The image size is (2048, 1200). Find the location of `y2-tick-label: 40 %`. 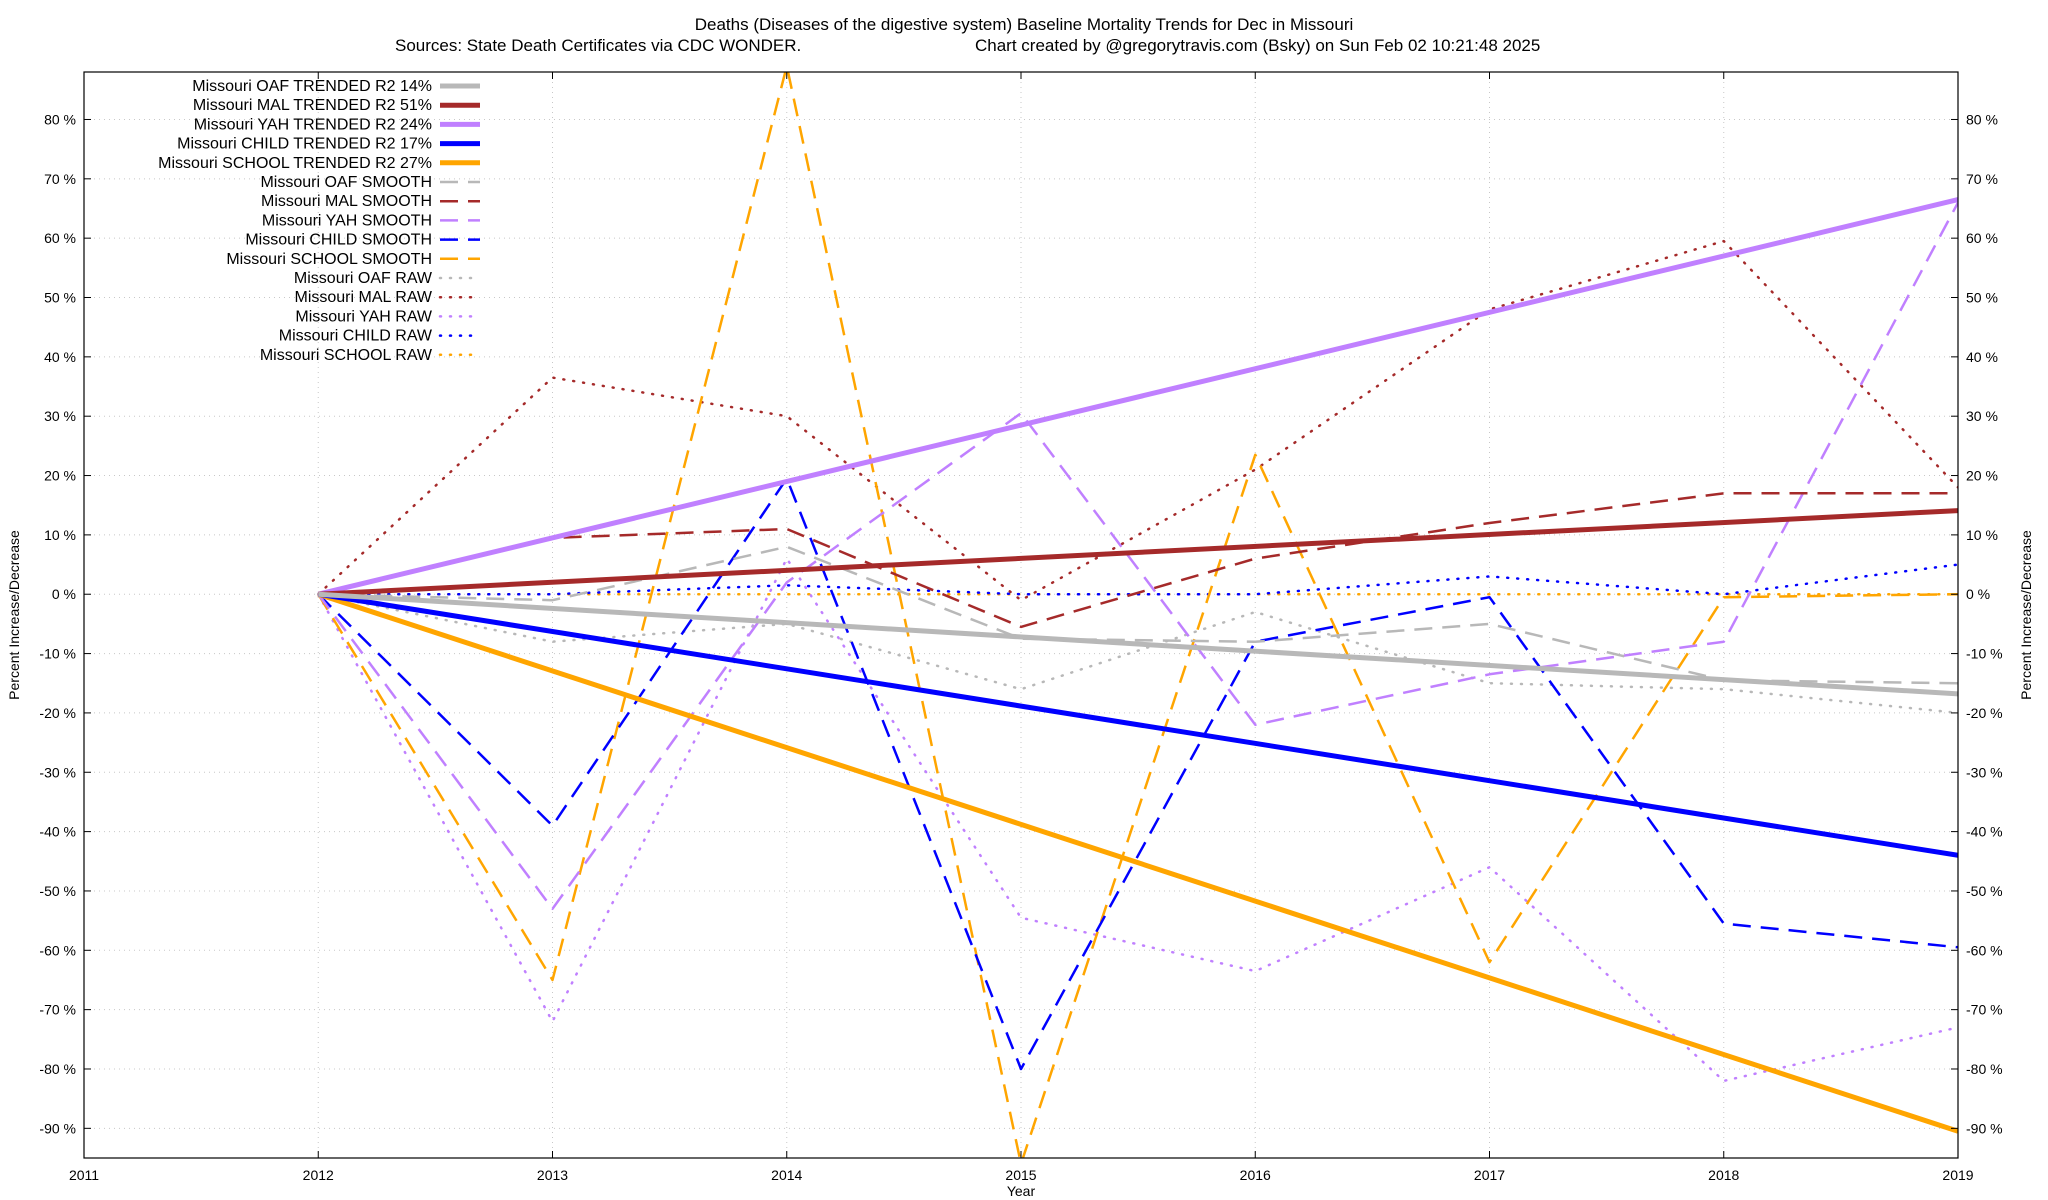

y2-tick-label: 40 % is located at coordinates (1982, 357).